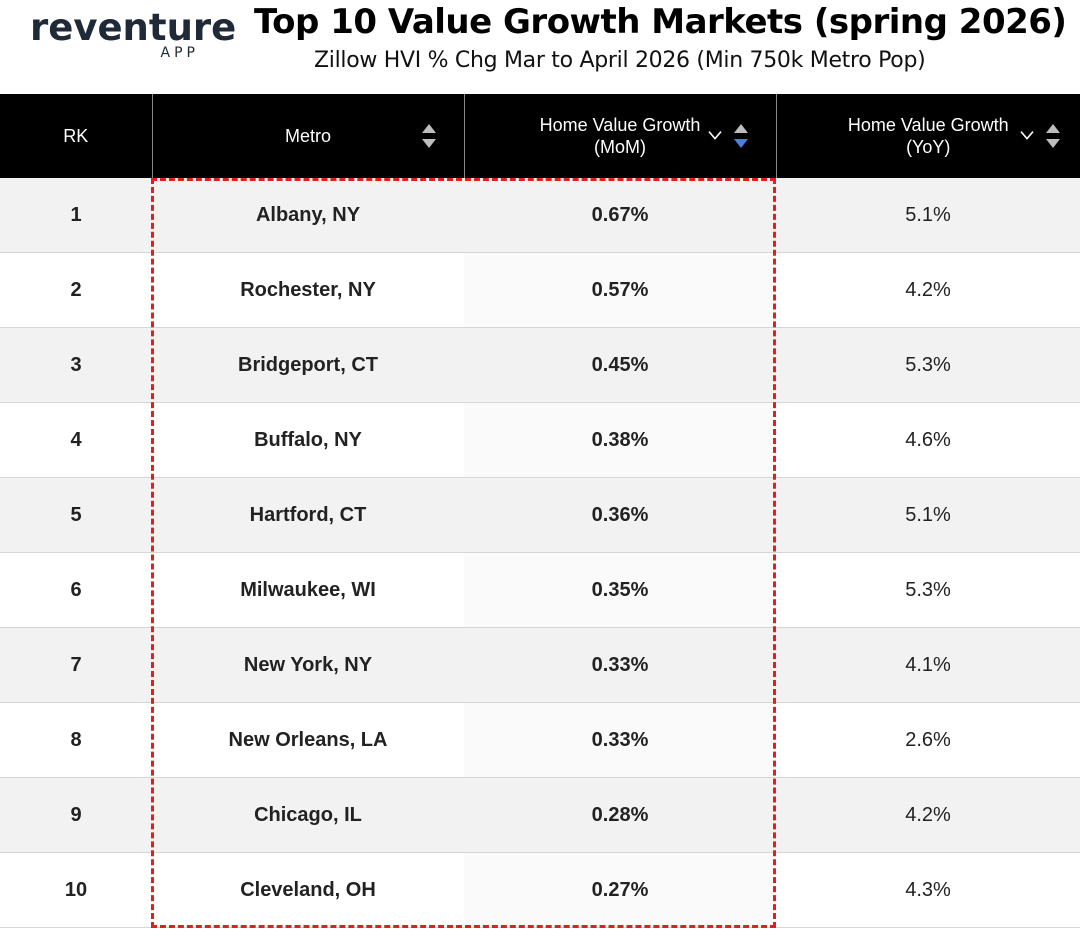 The image size is (1080, 936). Describe the element at coordinates (308, 815) in the screenshot. I see `metro-cell: Chicago, IL` at that location.